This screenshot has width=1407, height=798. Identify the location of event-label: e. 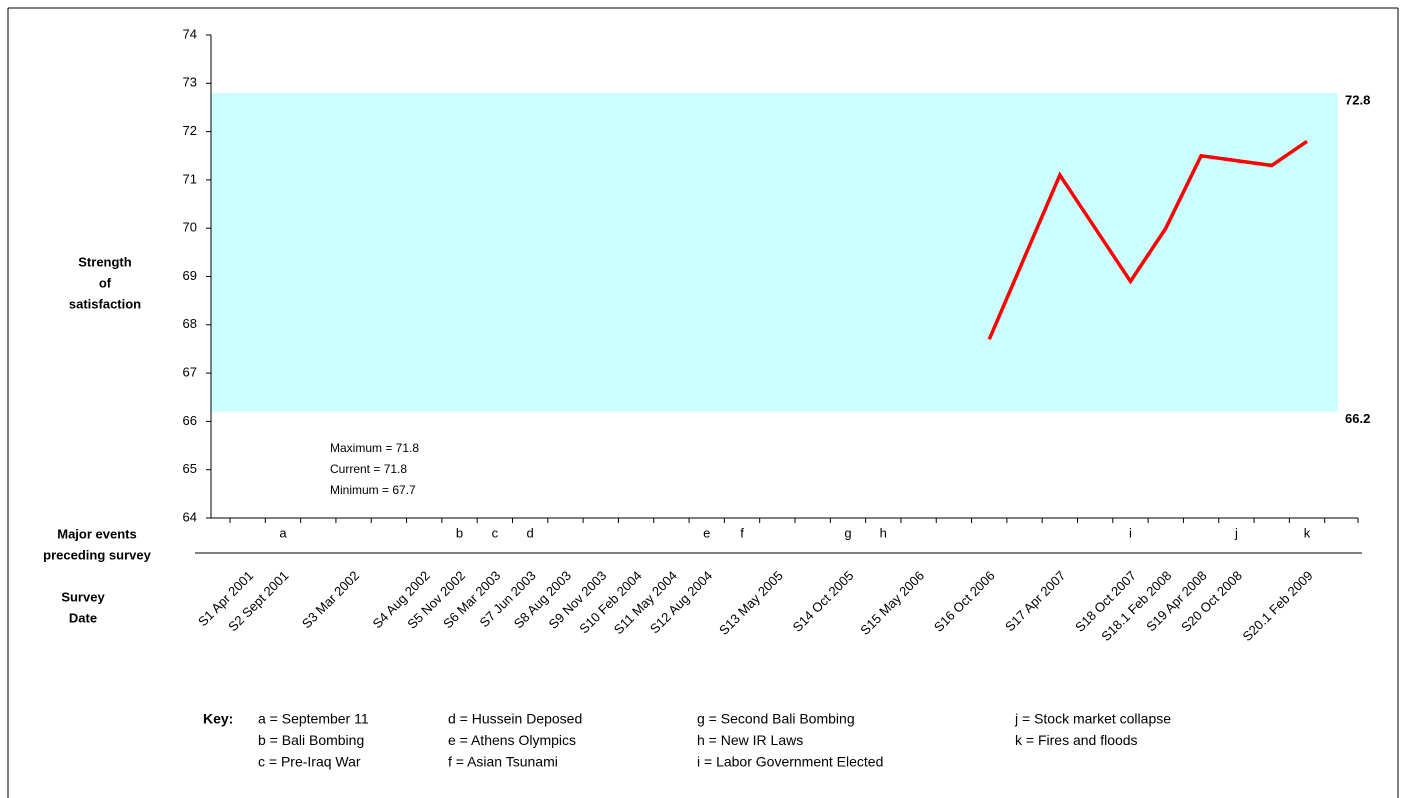
(706, 532).